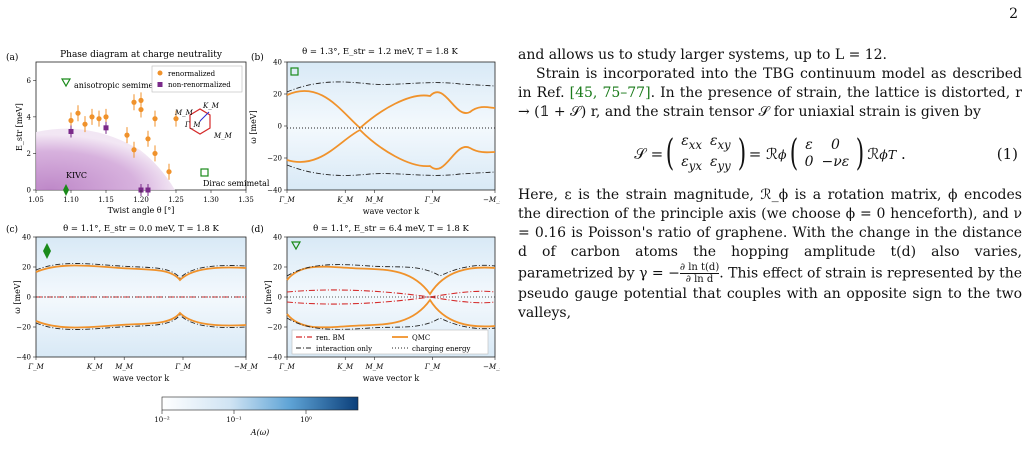 The width and height of the screenshot is (1028, 464). Describe the element at coordinates (274, 328) in the screenshot. I see `tick-label: −20` at that location.